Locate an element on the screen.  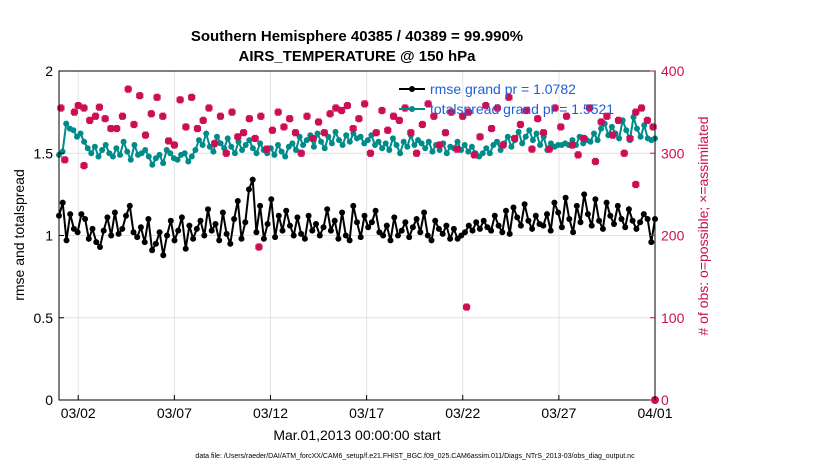
y-axis-left-label: rmse and totalspread is located at coordinates (19, 235).